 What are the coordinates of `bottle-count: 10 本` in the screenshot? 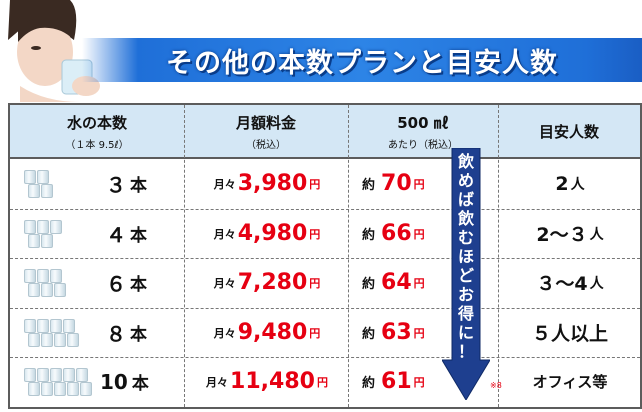 It's located at (124, 381).